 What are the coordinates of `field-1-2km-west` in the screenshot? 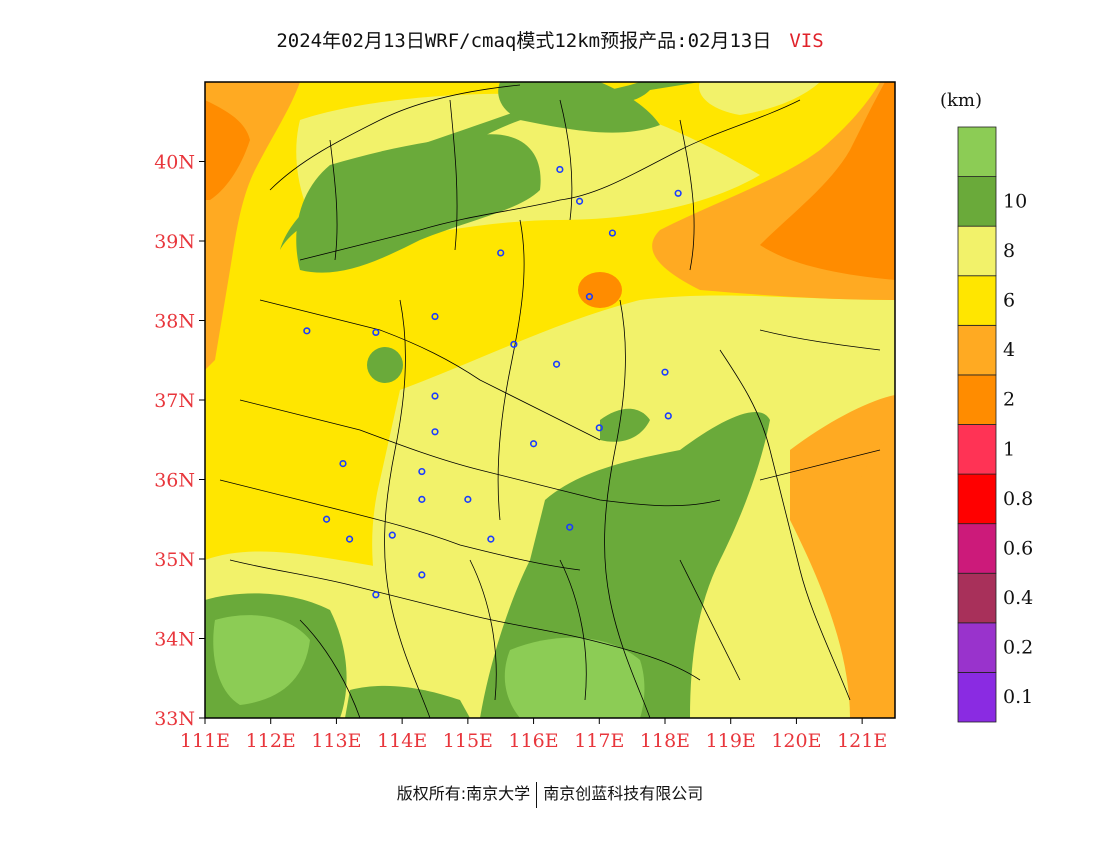 It's located at (227, 150).